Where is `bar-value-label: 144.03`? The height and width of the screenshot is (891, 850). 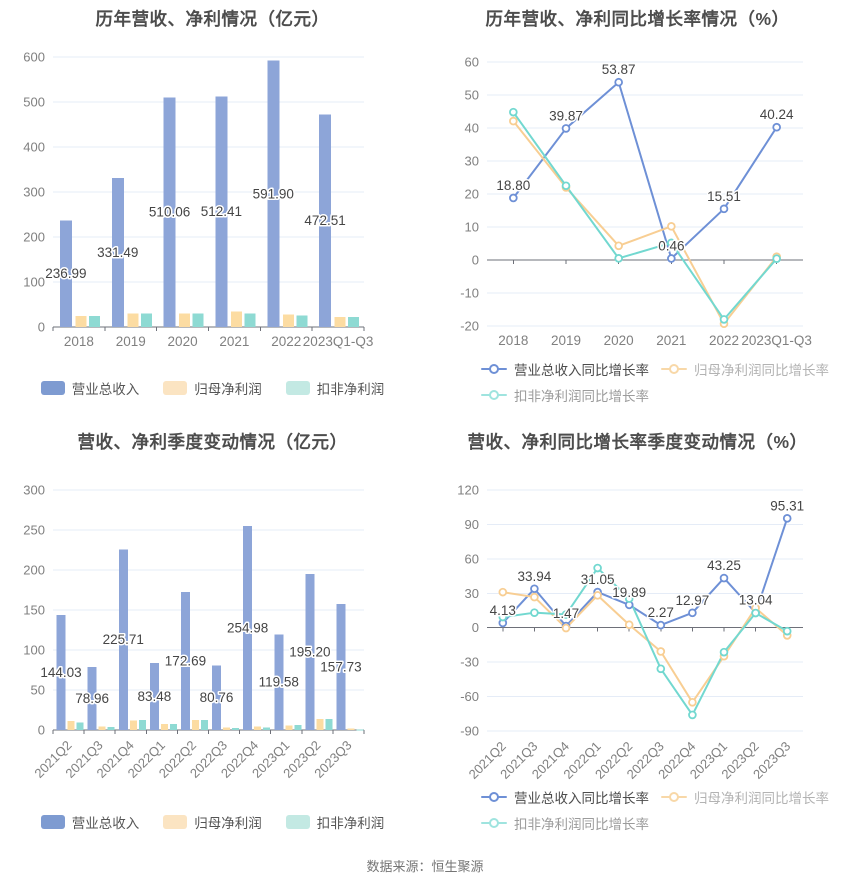
bar-value-label: 144.03 is located at coordinates (60, 672).